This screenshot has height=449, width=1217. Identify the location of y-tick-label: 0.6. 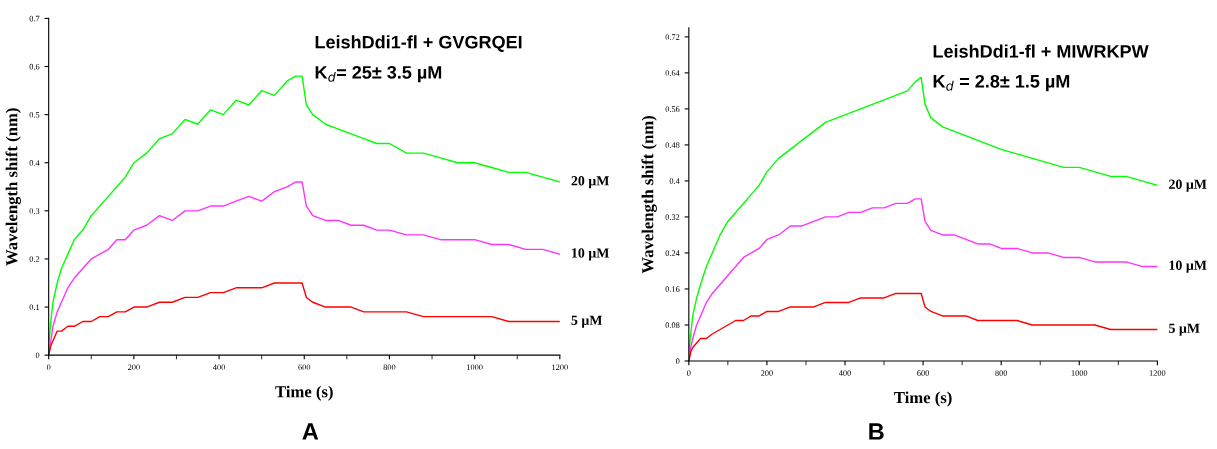
(34, 66).